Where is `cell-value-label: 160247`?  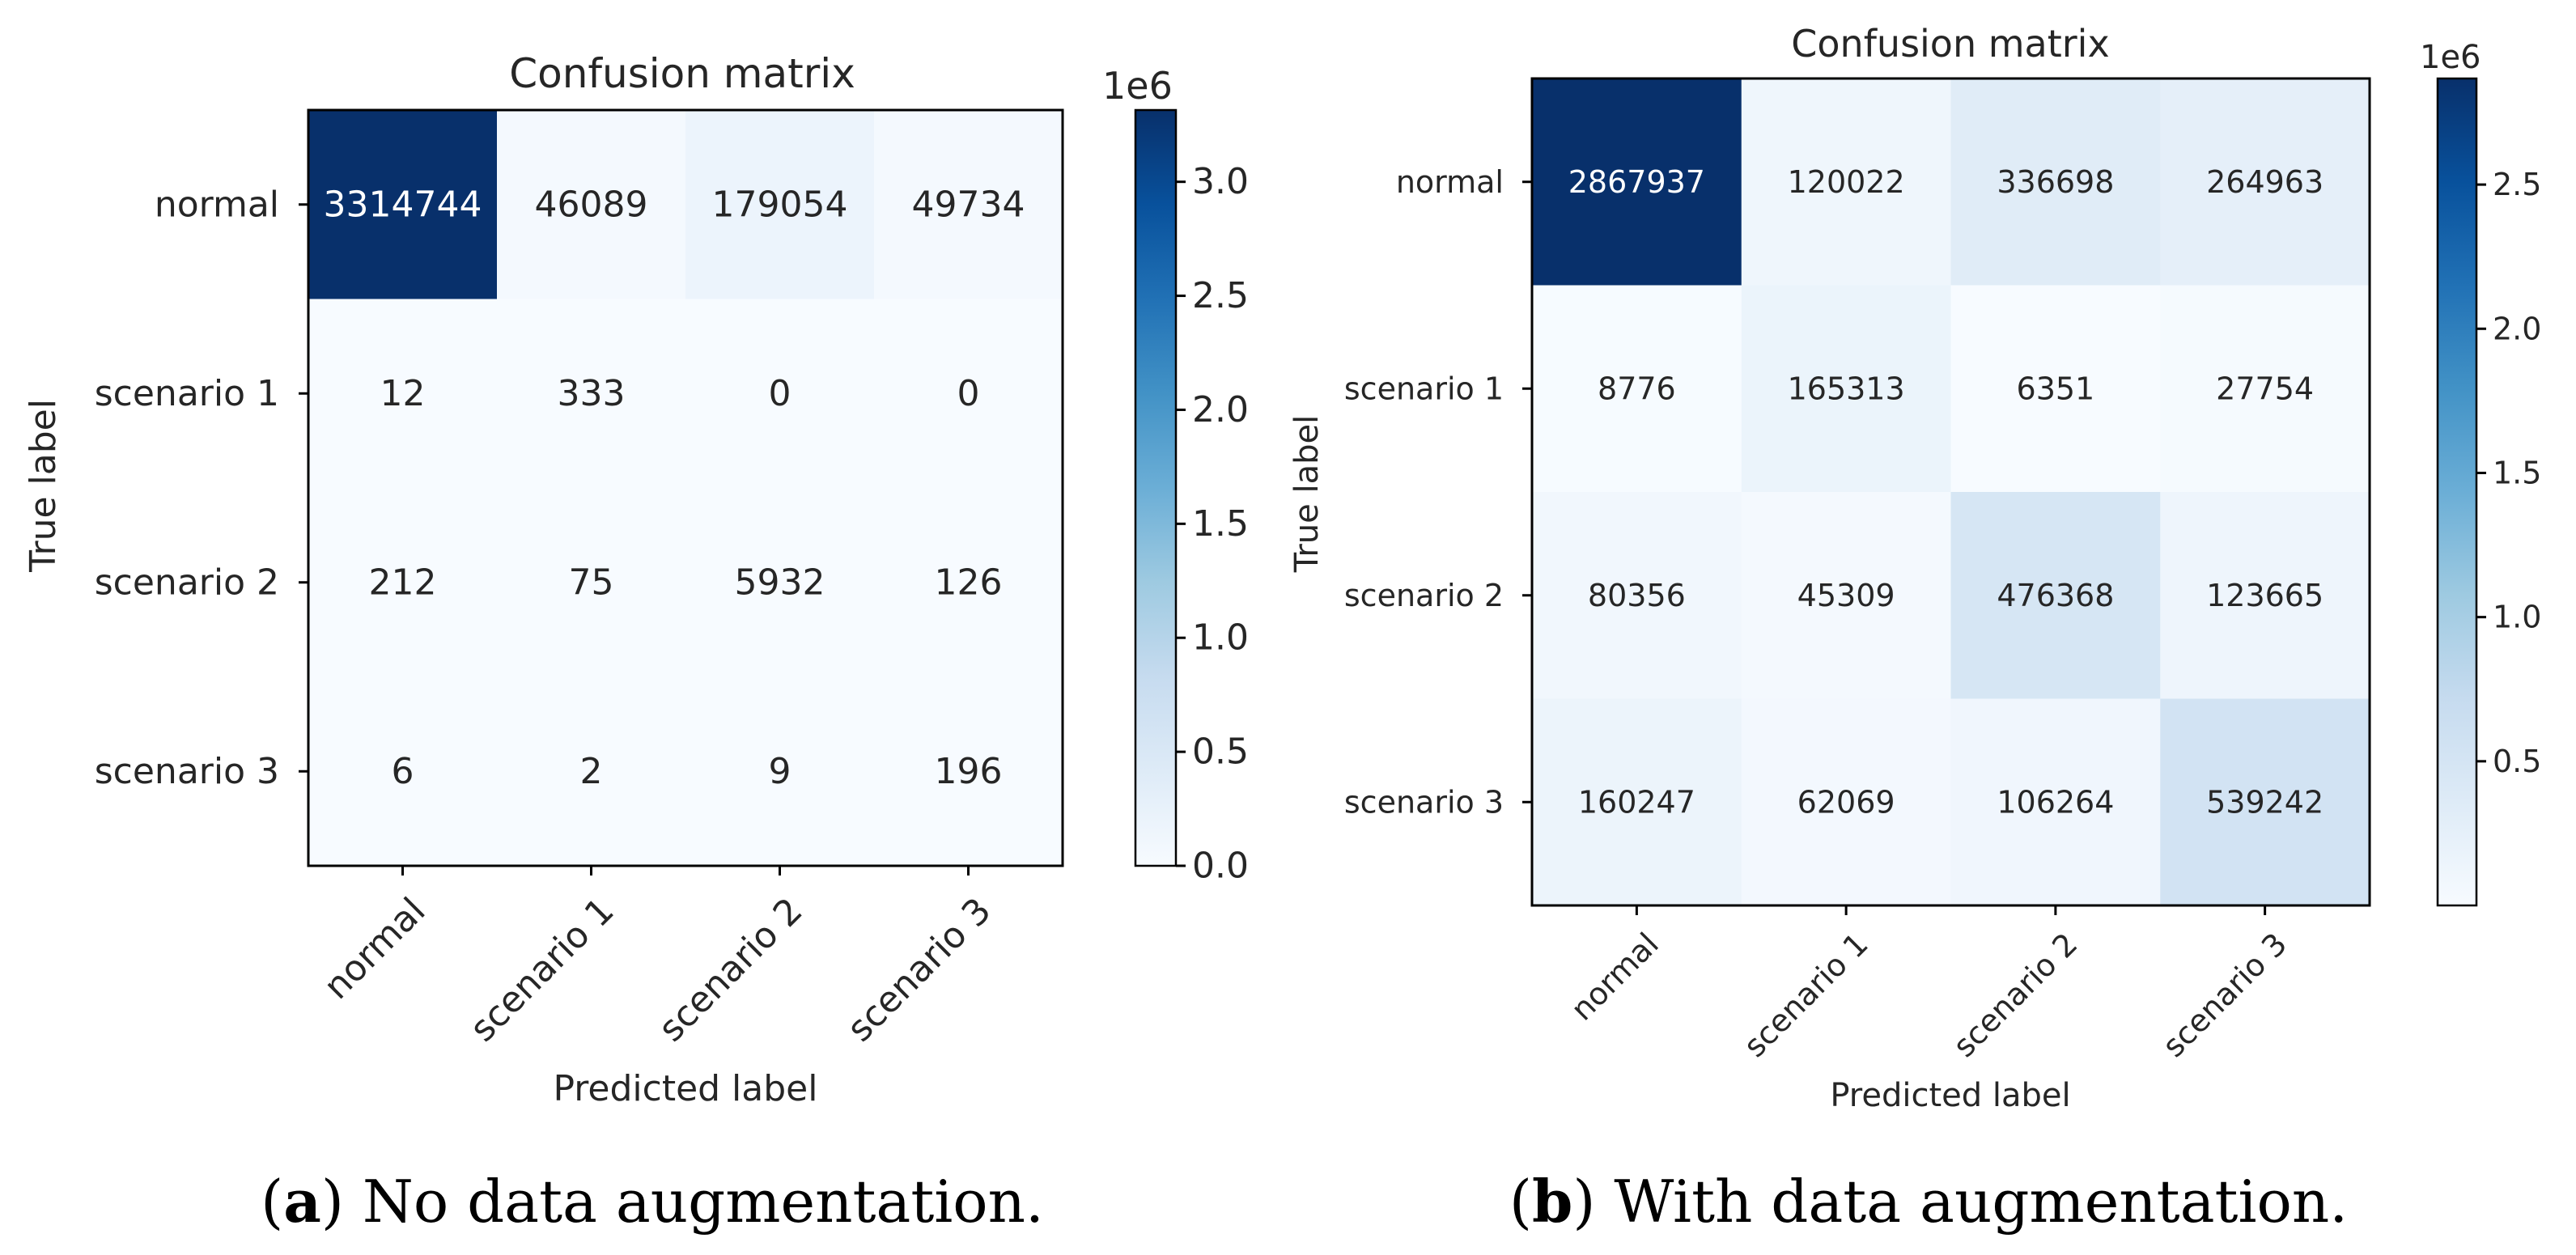
cell-value-label: 160247 is located at coordinates (1636, 802).